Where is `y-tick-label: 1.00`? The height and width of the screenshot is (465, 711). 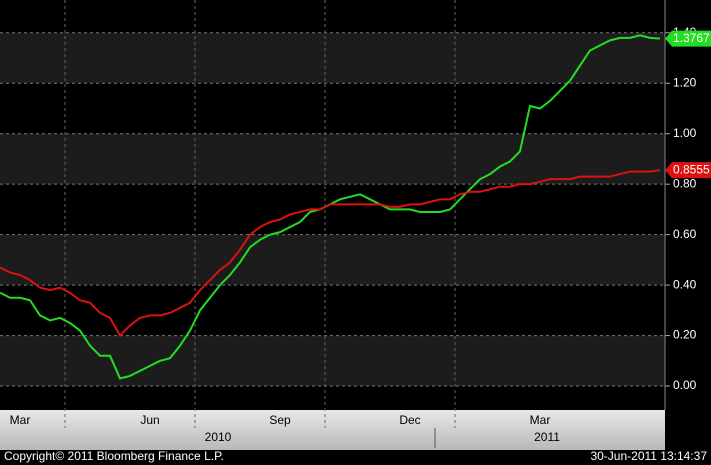
y-tick-label: 1.00 is located at coordinates (685, 133).